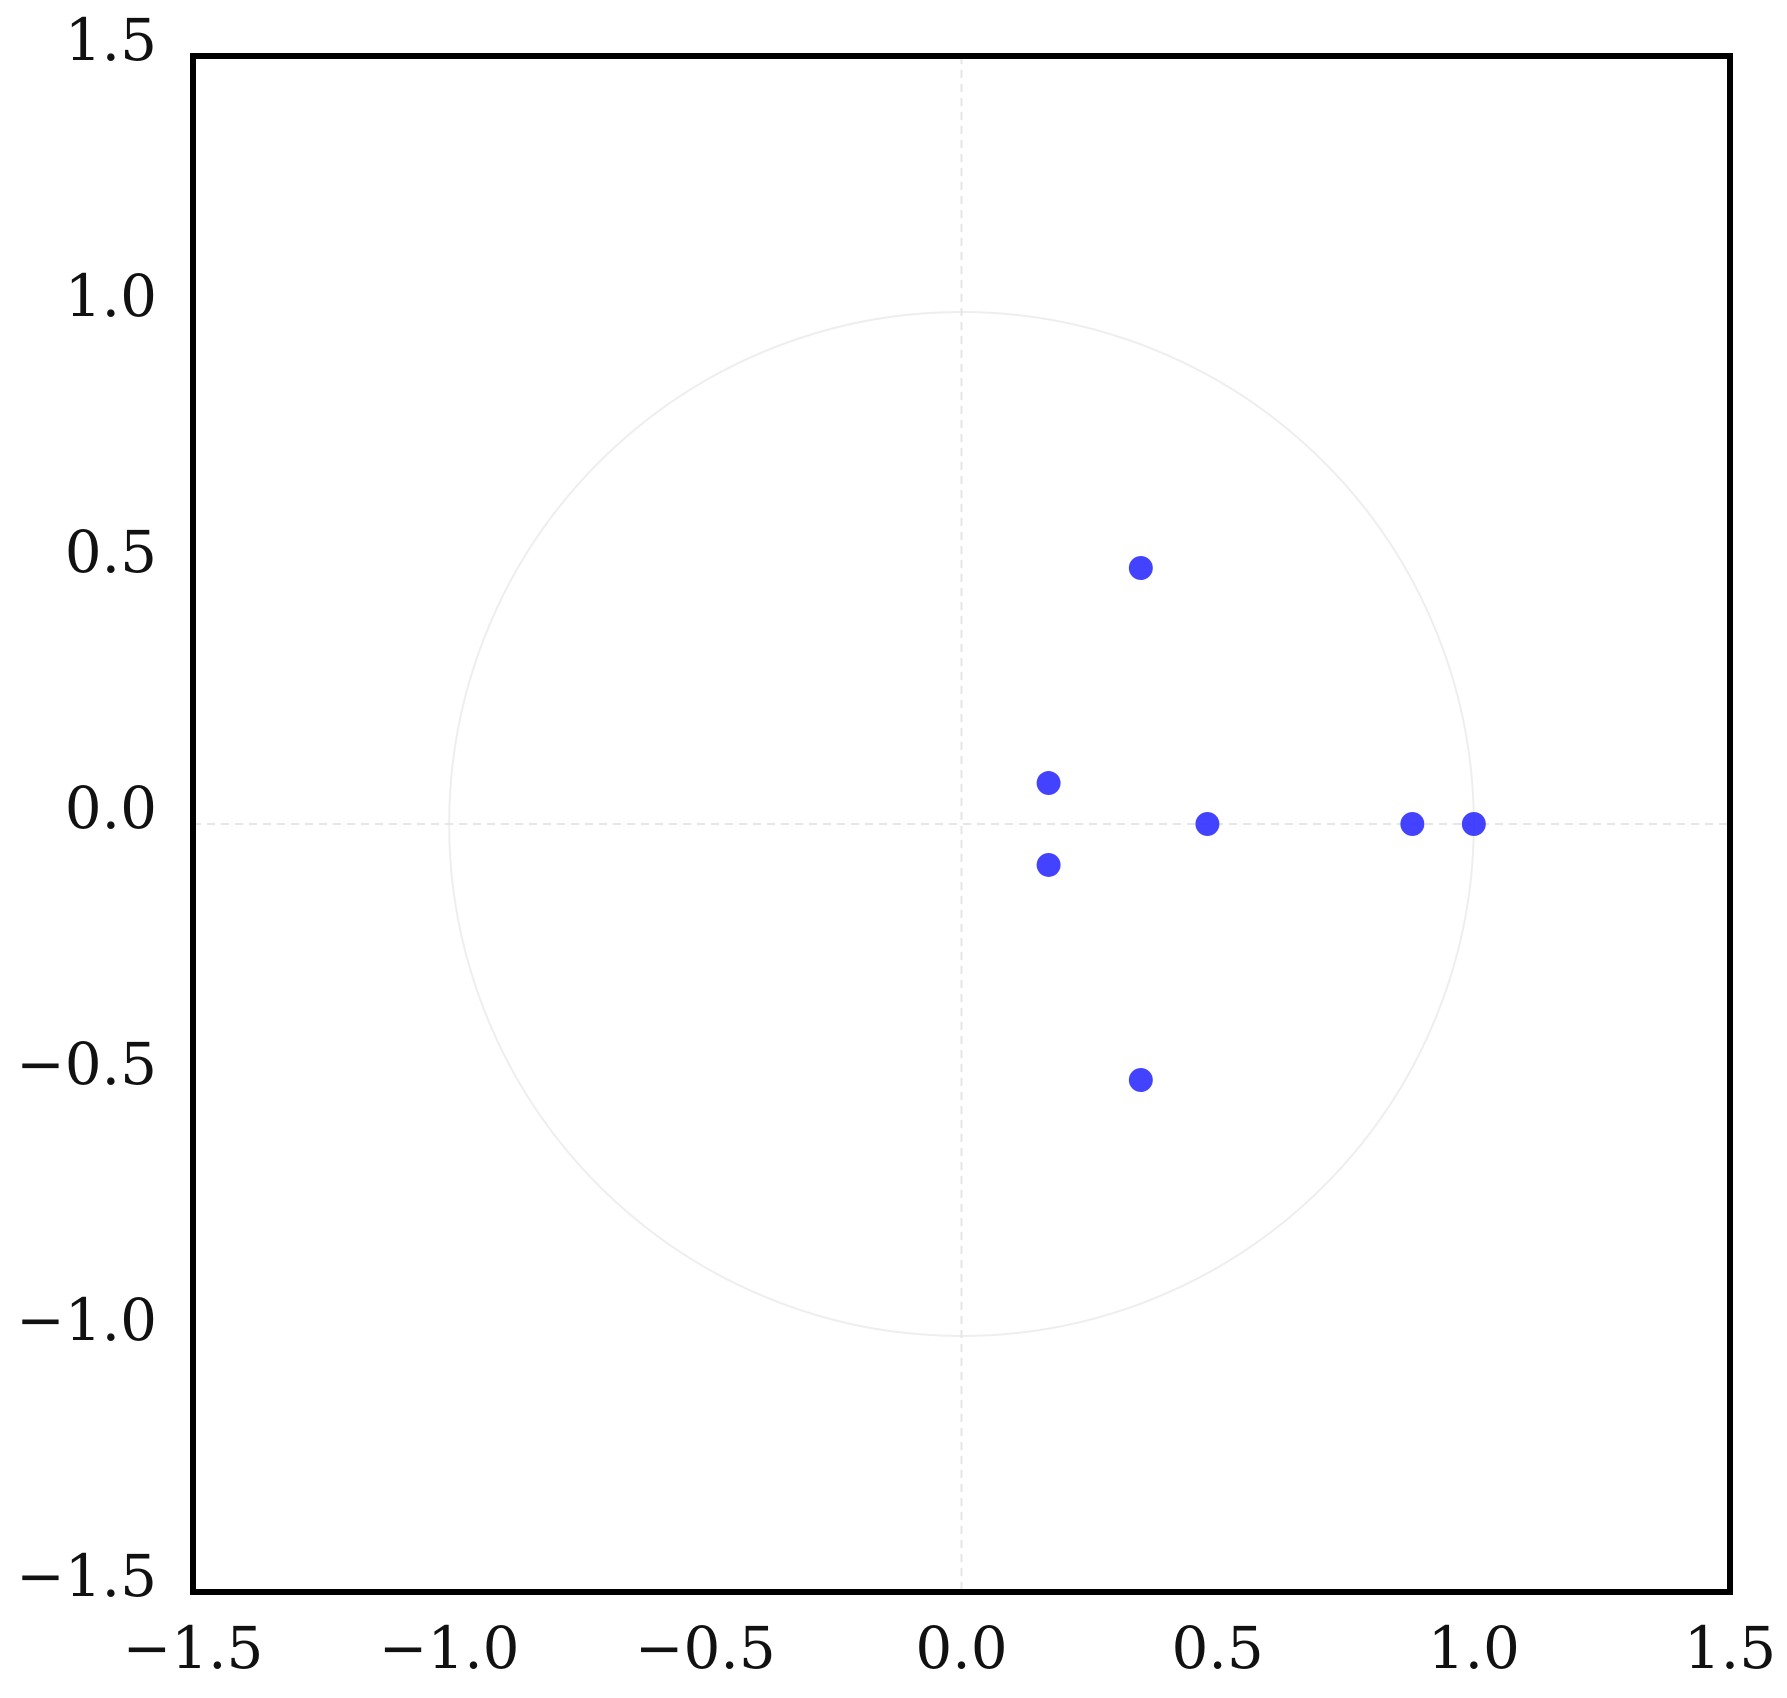 This screenshot has width=1787, height=1698. I want to click on y-tick-label: −1.0, so click(86, 1320).